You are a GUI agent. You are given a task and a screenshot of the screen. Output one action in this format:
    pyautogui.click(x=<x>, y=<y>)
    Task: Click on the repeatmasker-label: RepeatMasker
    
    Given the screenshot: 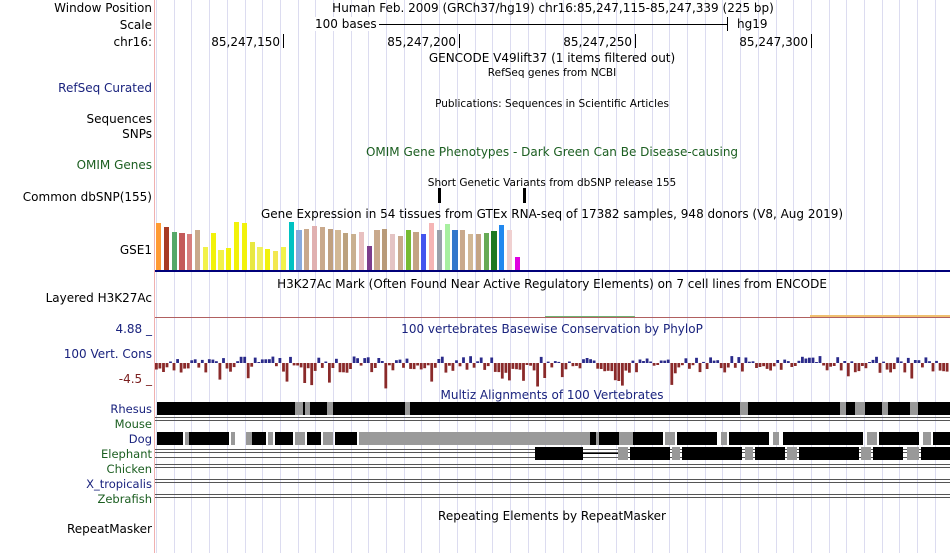 What is the action you would take?
    pyautogui.click(x=109, y=529)
    